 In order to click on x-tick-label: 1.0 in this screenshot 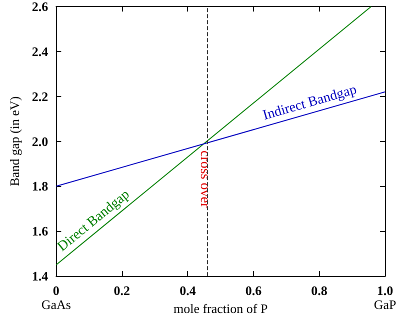, I will do `click(385, 290)`.